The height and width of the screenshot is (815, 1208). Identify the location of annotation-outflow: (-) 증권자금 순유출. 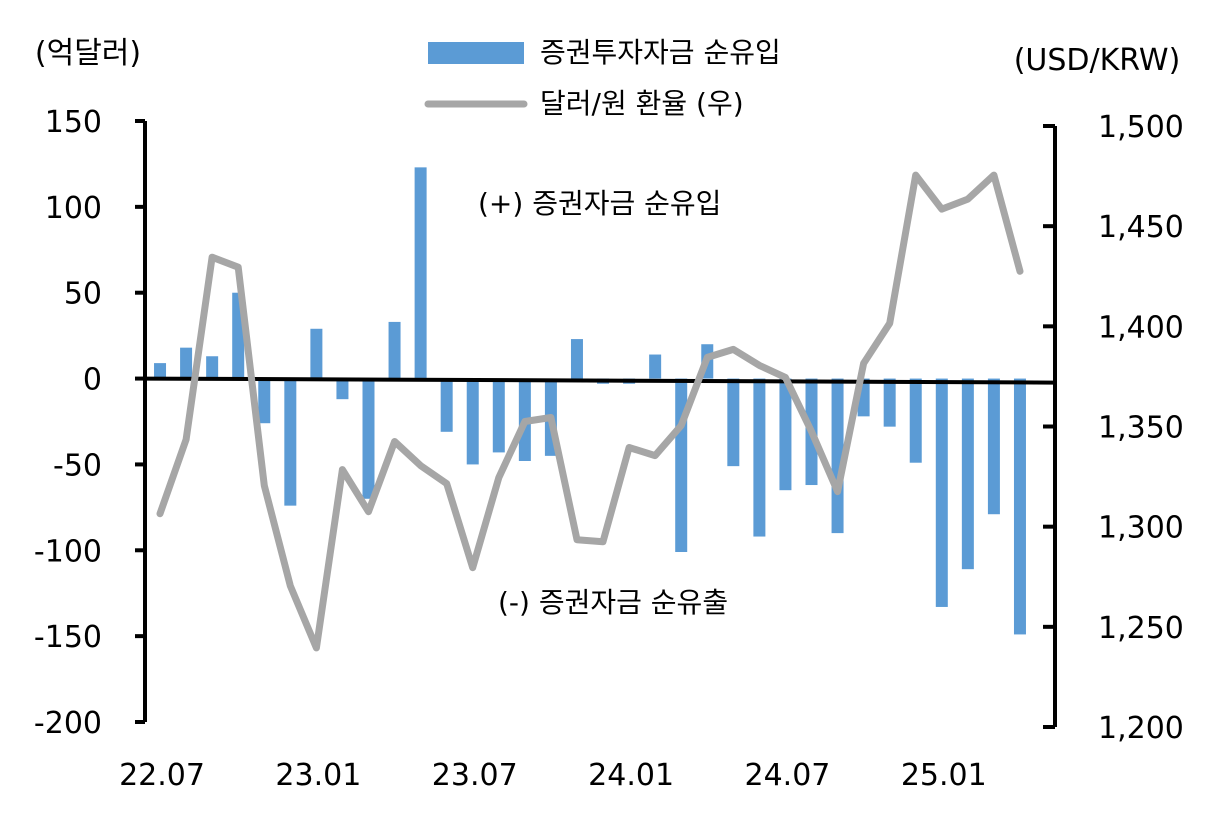
(613, 602).